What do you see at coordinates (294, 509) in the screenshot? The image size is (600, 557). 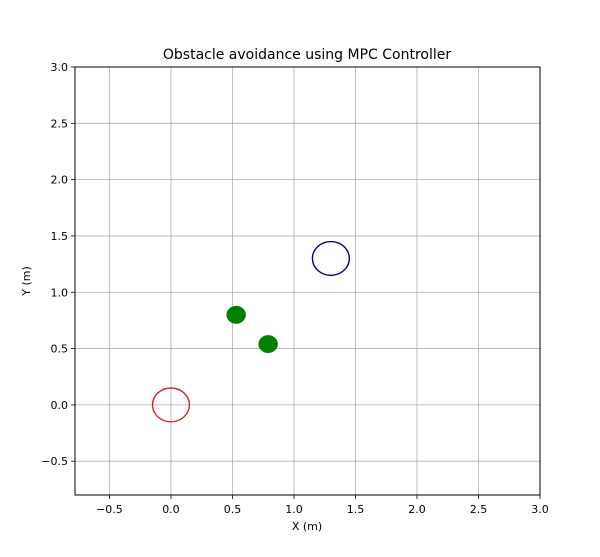 I see `x-tick-label: 1.0` at bounding box center [294, 509].